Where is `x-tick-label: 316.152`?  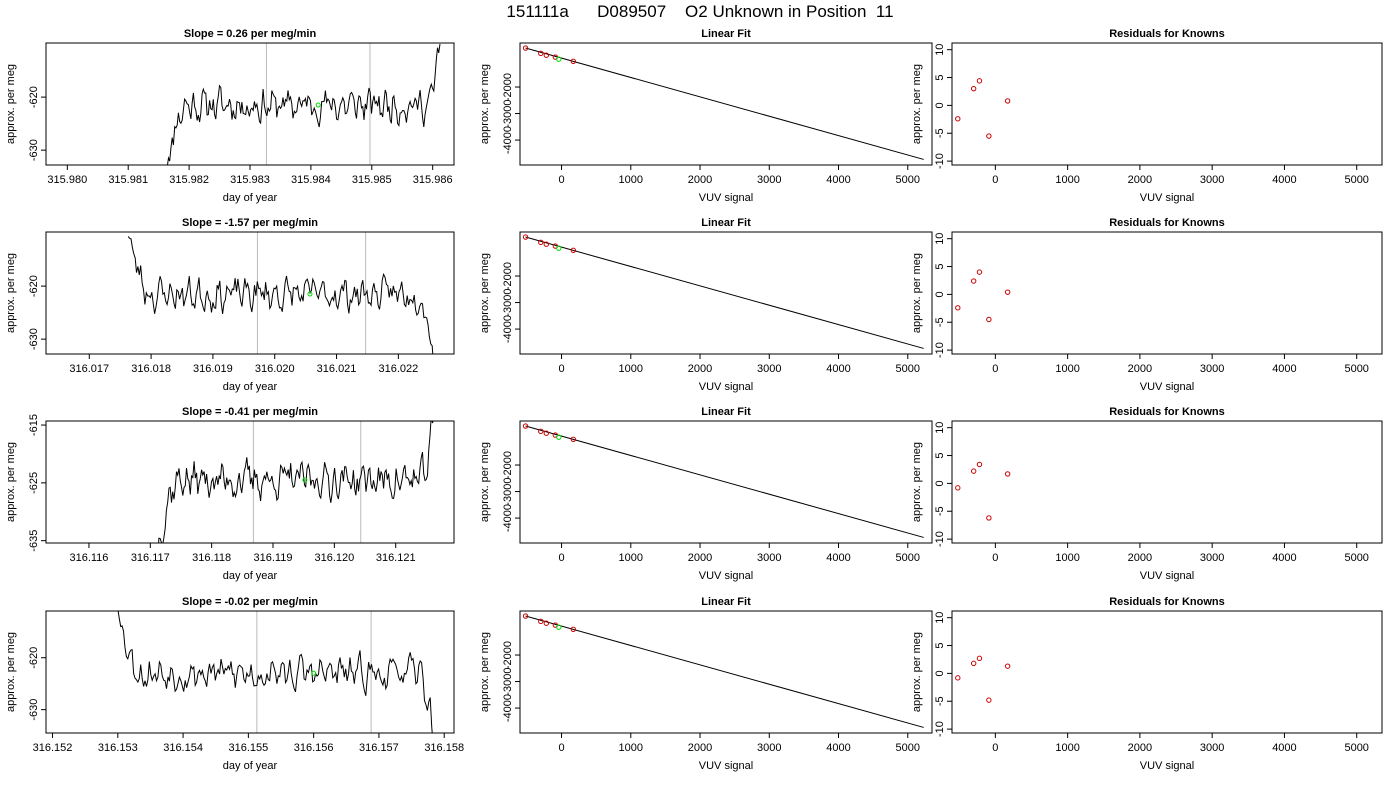 x-tick-label: 316.152 is located at coordinates (53, 748).